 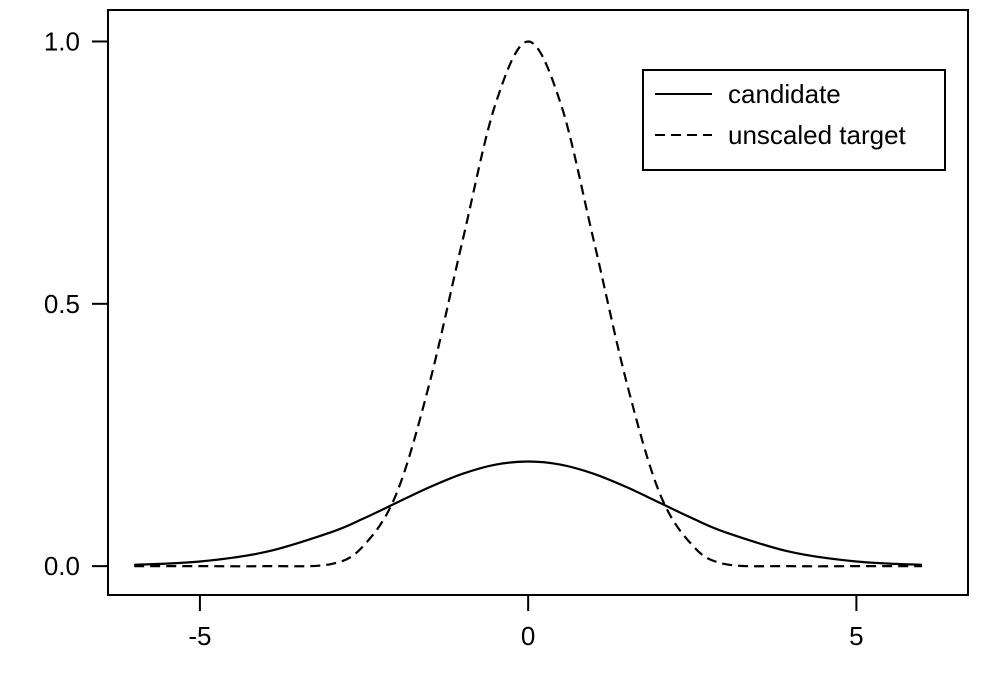 I want to click on series-line-candidate, so click(x=528, y=513).